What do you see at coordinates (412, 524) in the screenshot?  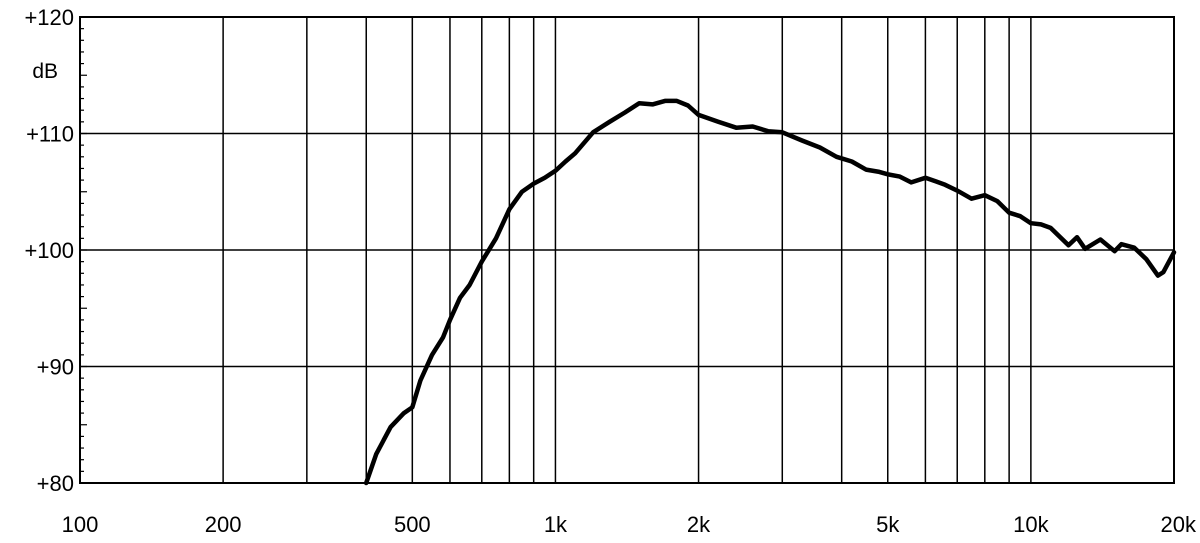 I see `x-tick-label: 500` at bounding box center [412, 524].